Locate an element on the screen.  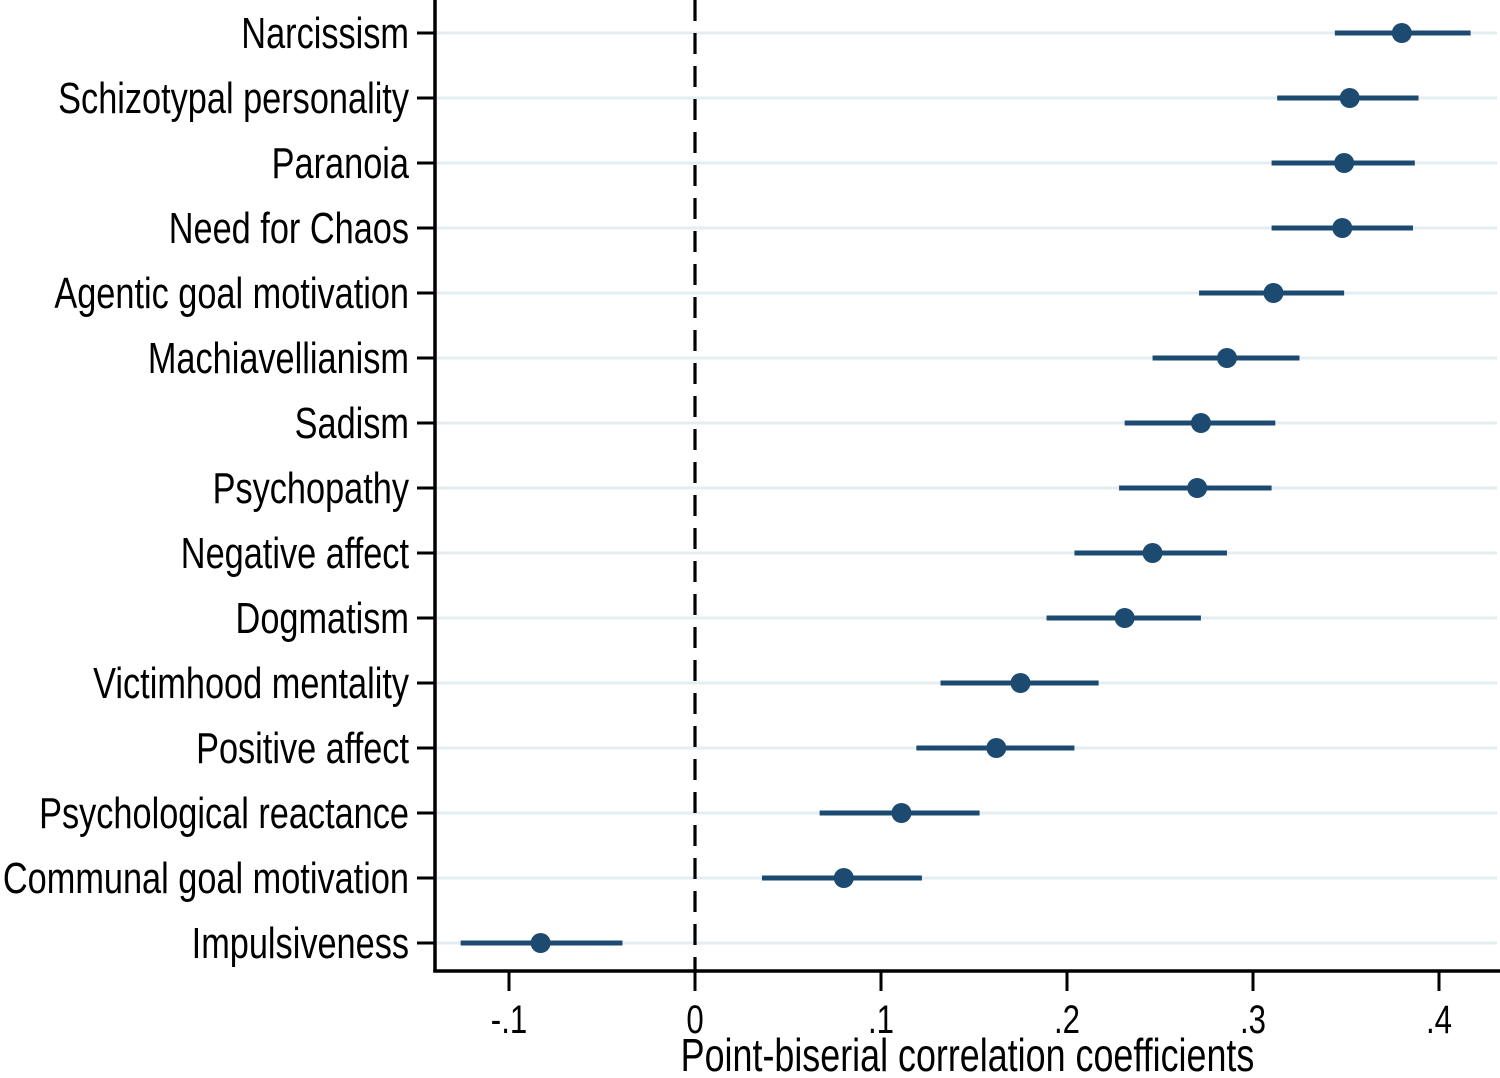
y-axis-label: Psychopathy is located at coordinates (311, 488).